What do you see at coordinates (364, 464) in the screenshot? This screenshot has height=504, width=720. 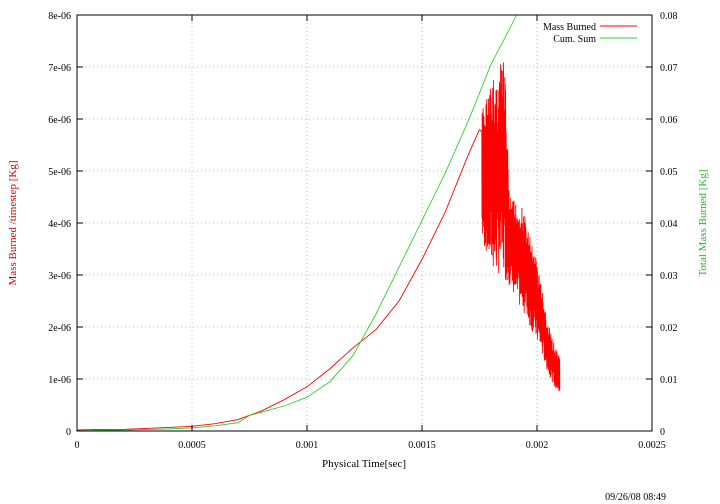 I see `x-axis-label: Physical Time[sec]` at bounding box center [364, 464].